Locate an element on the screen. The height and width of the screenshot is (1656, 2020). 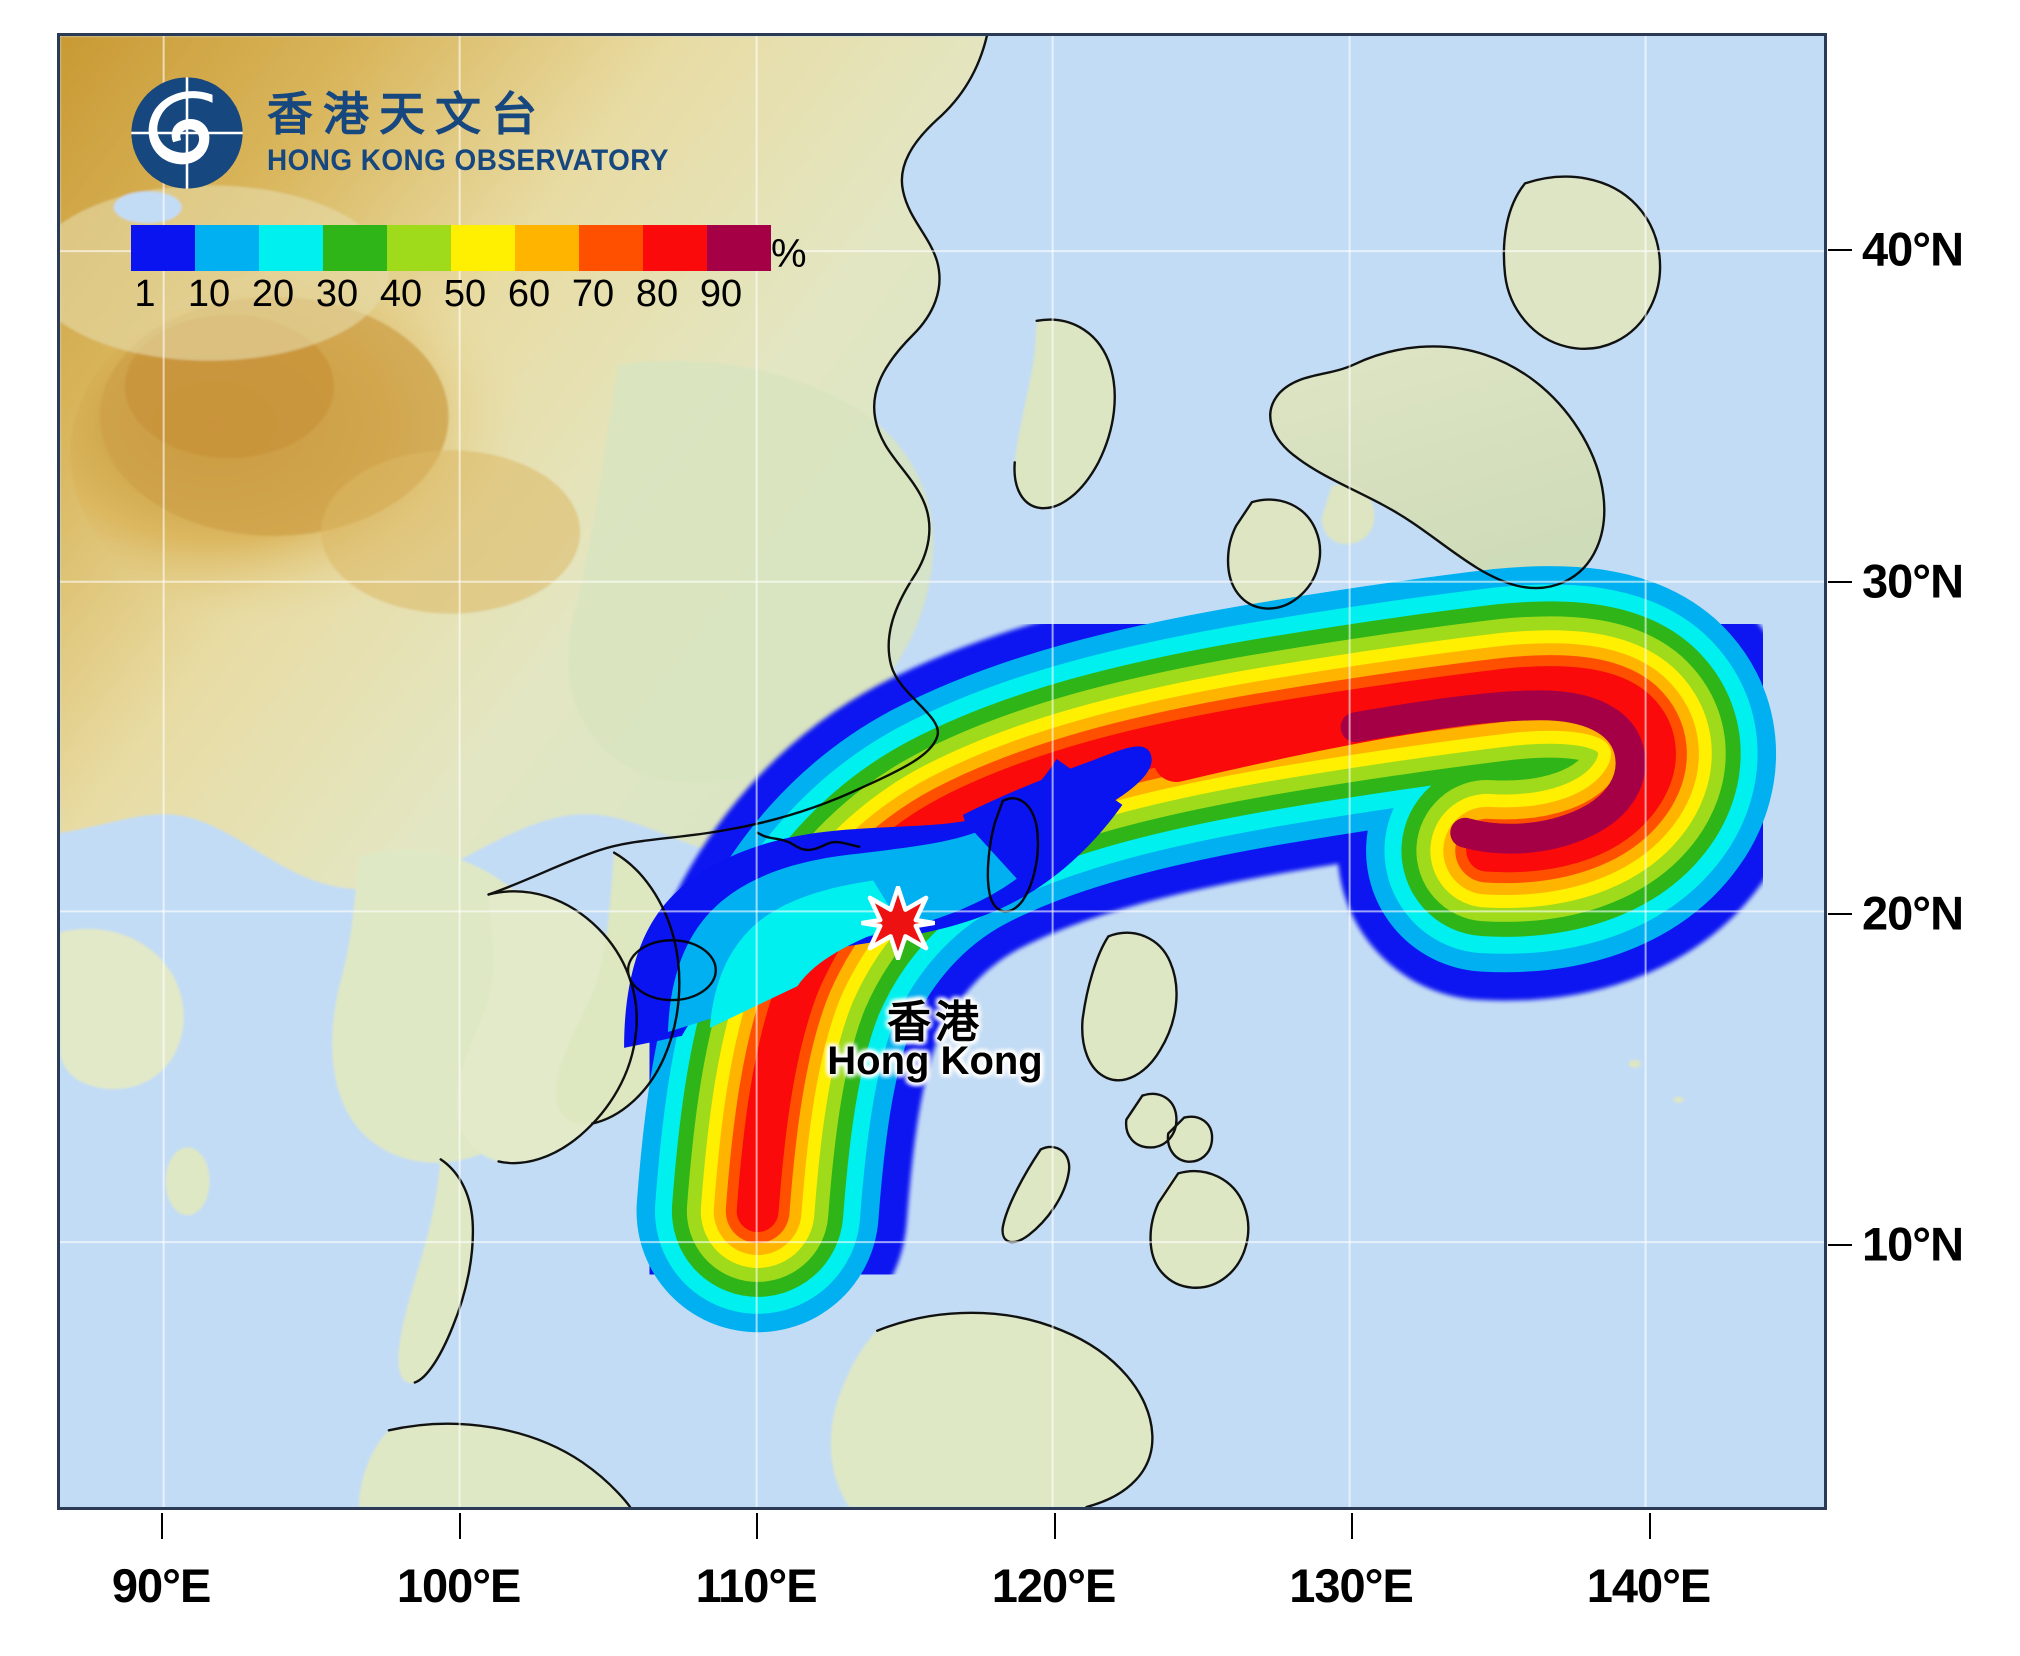
sumatra is located at coordinates (494, 1465).